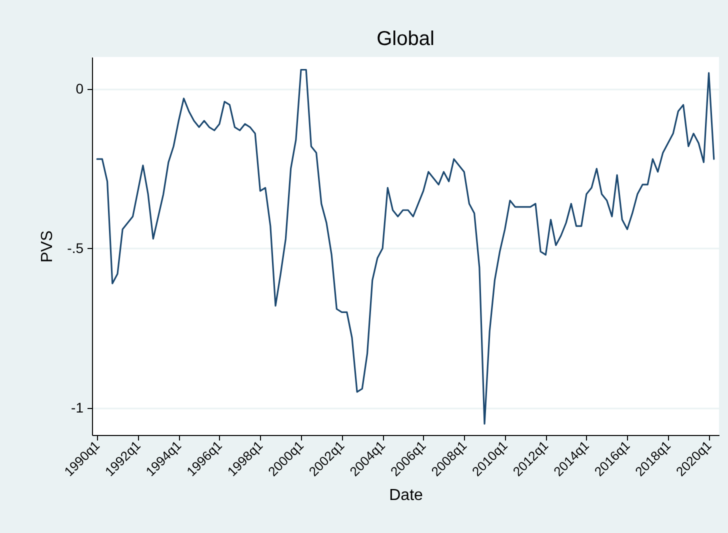  Describe the element at coordinates (80, 88) in the screenshot. I see `y-tick-label: 0` at that location.